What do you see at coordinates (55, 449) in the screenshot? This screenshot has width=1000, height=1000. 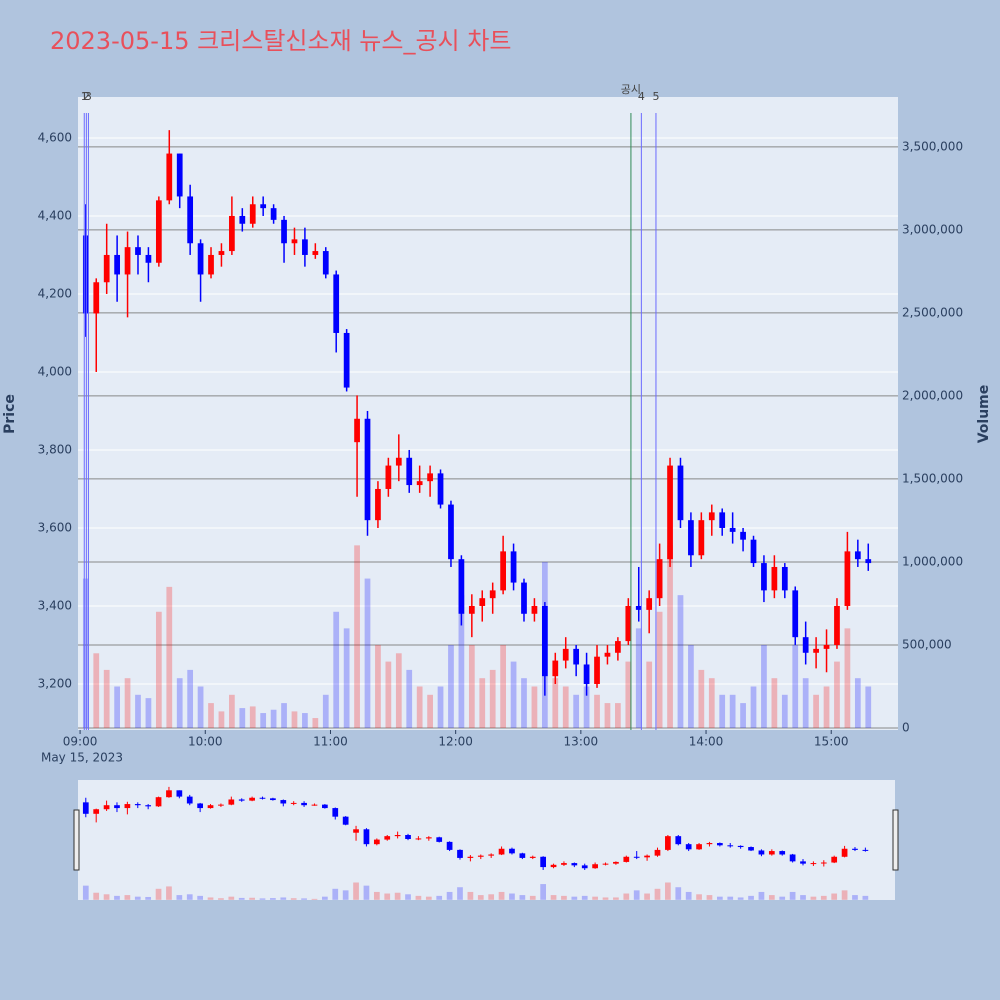 I see `y-tick-label: 3,800` at bounding box center [55, 449].